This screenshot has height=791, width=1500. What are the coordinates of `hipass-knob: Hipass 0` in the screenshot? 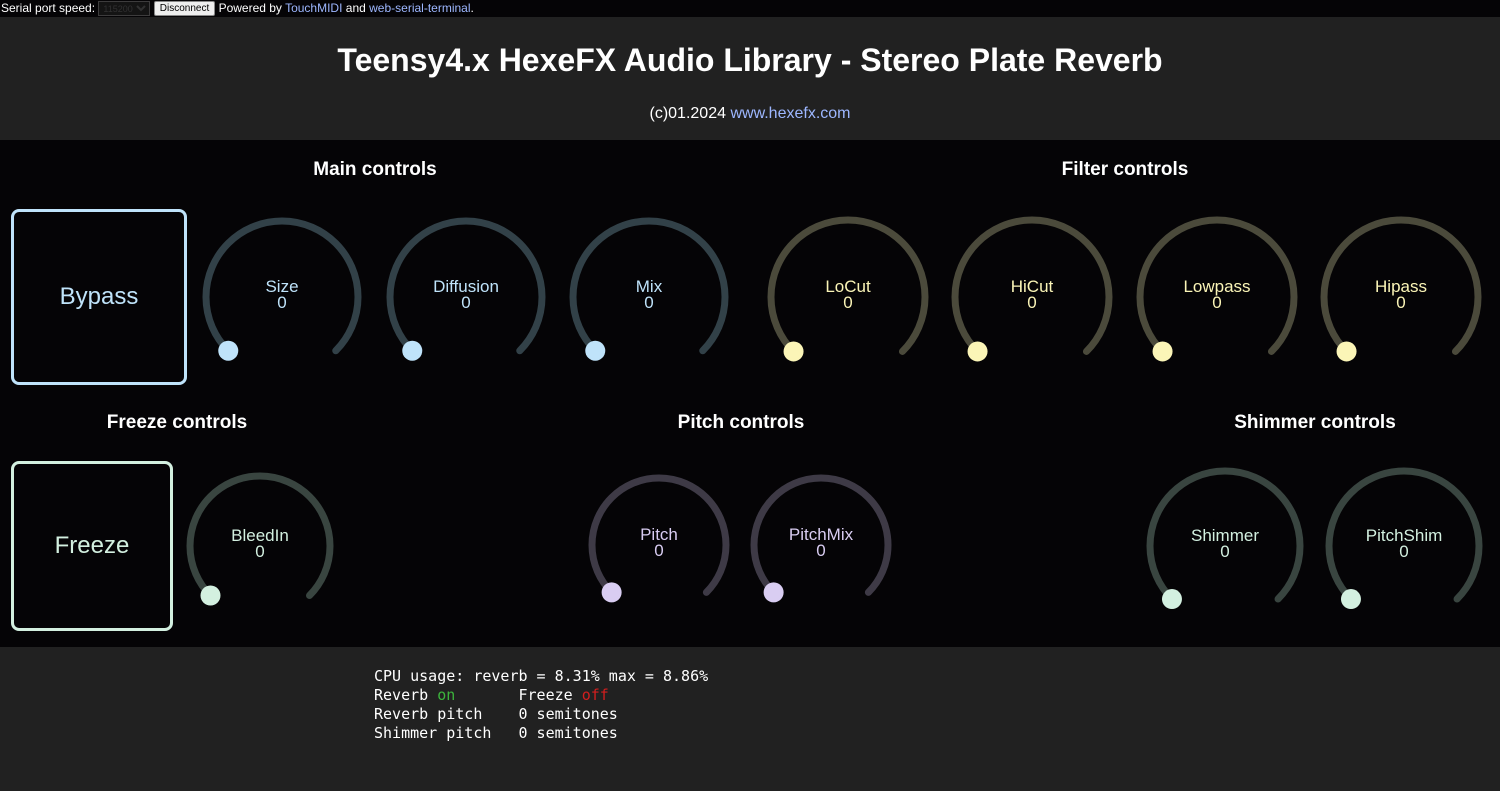 It's located at (1401, 297).